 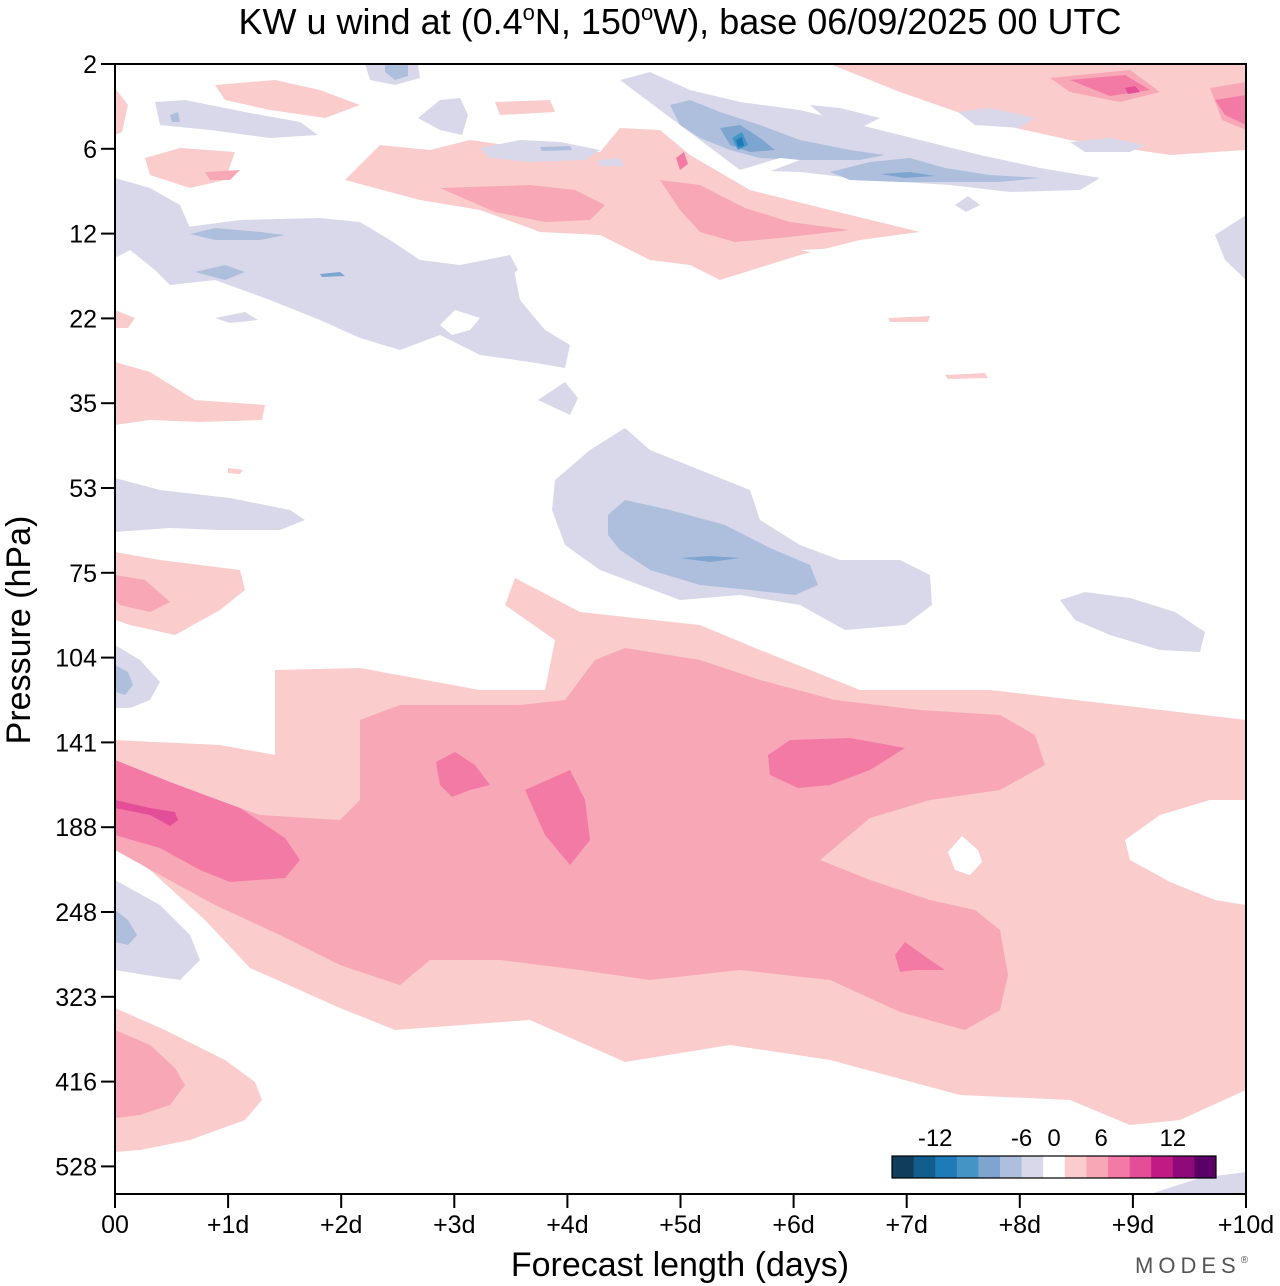 I want to click on y-tick-label: 53, so click(x=83, y=489).